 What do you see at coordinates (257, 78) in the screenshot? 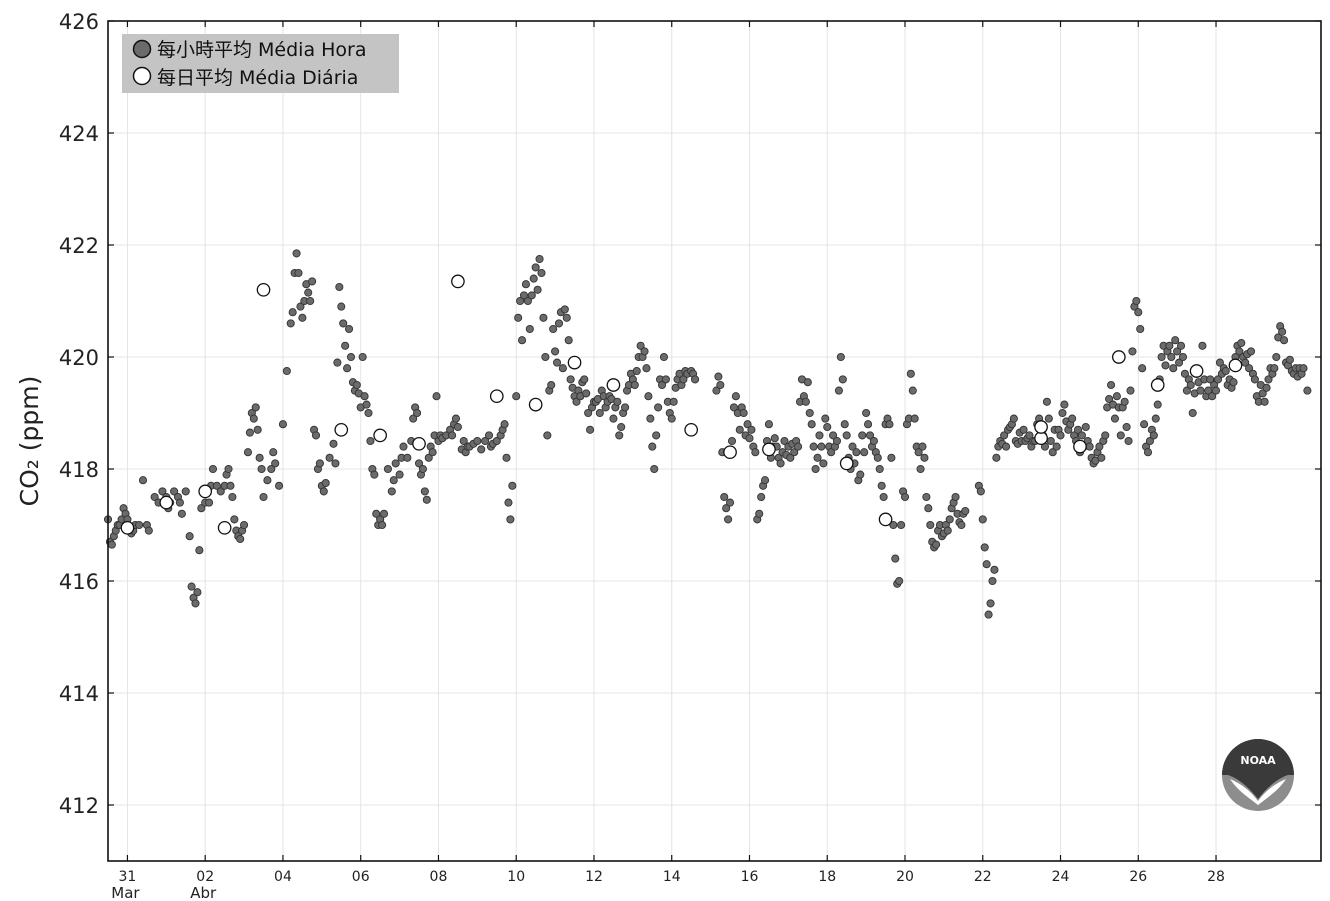
I see `legend-daily-label: 每日平均 Média Diária` at bounding box center [257, 78].